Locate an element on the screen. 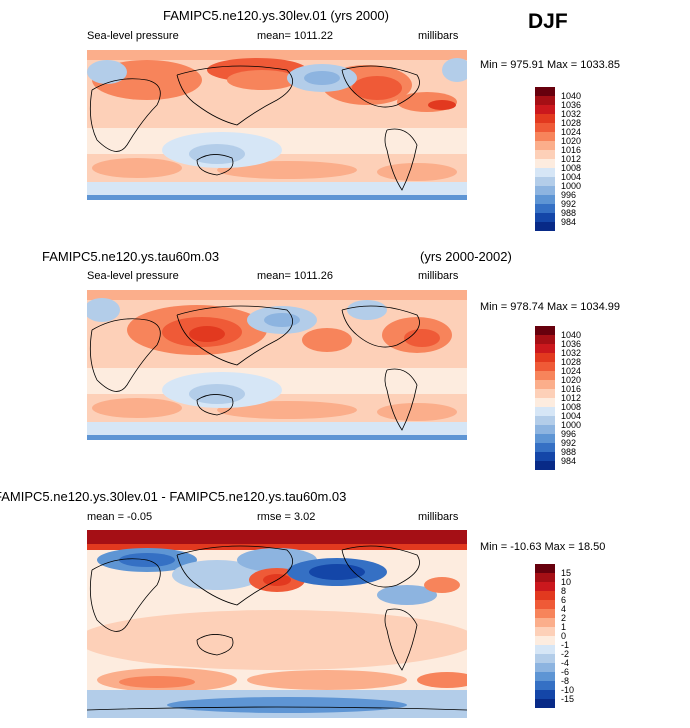 This screenshot has width=690, height=728. colorbar-label: -4 is located at coordinates (565, 663).